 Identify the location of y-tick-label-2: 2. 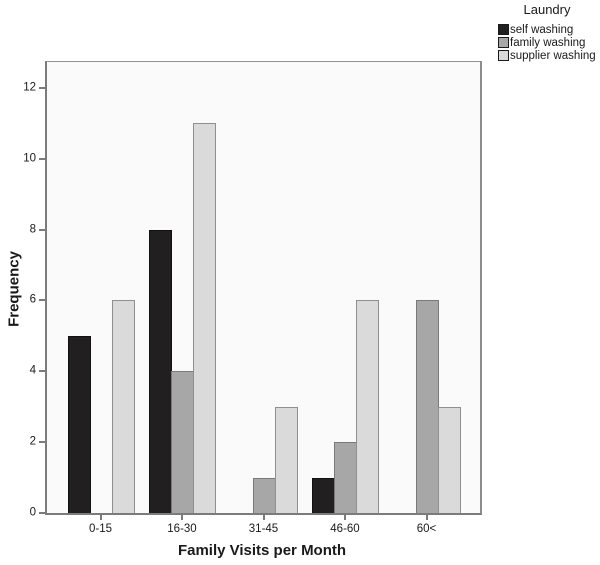
(32, 441).